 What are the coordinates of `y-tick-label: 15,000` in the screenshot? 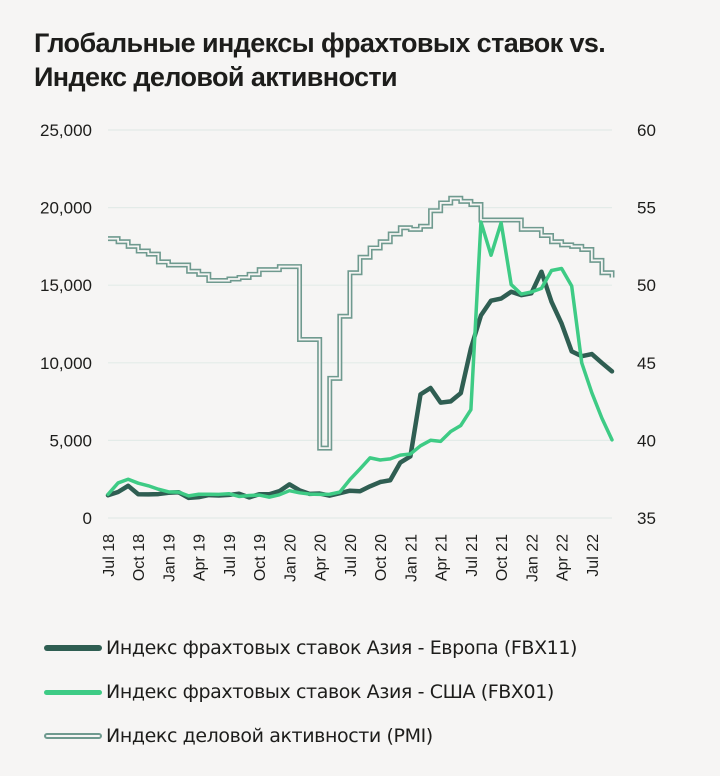 It's located at (66, 285).